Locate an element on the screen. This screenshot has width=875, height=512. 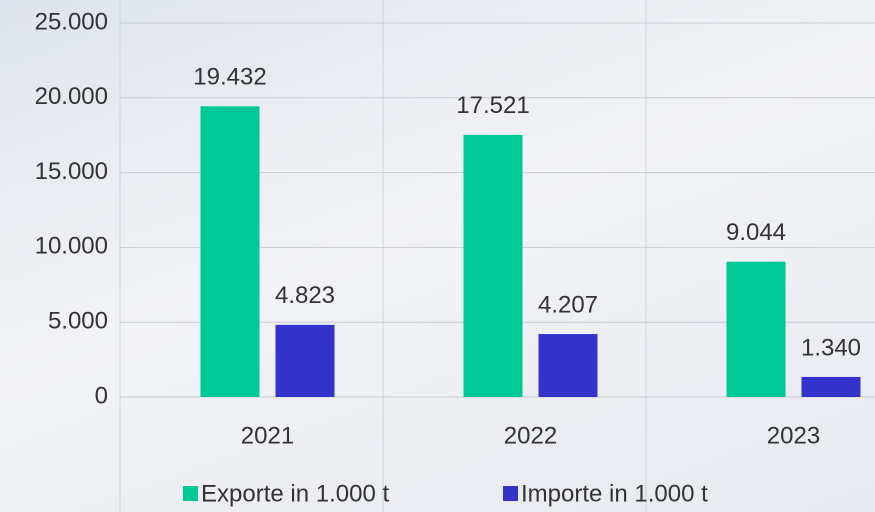
y-tick-label: 15.000 is located at coordinates (71, 171).